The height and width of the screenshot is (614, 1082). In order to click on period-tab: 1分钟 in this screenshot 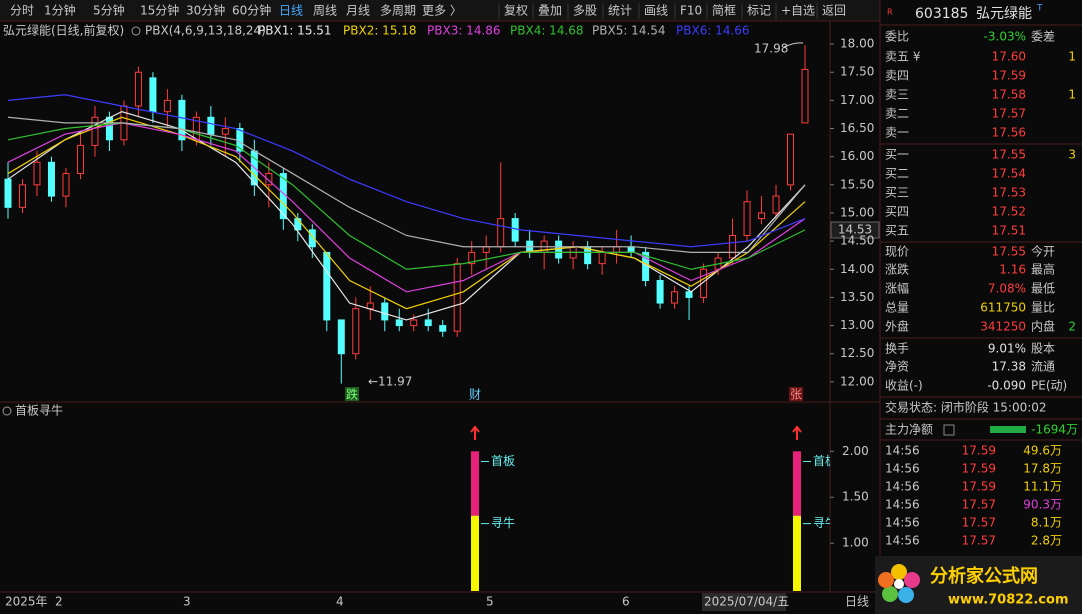, I will do `click(60, 10)`.